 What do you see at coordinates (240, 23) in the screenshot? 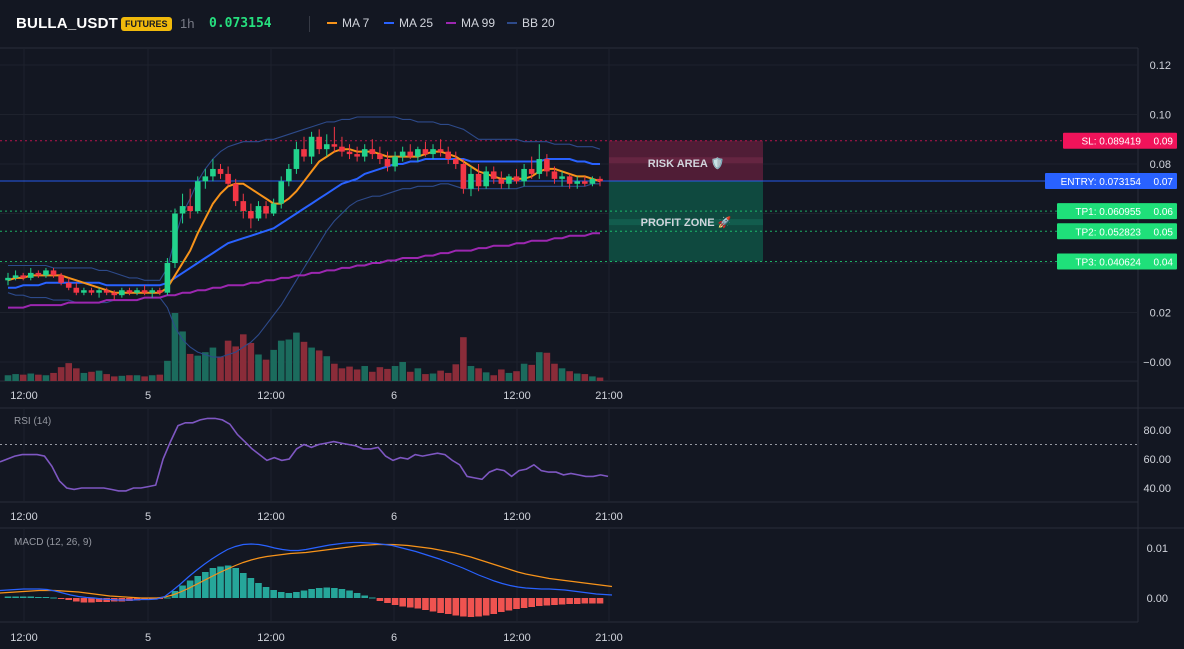
I see `last-price: 0.073154` at bounding box center [240, 23].